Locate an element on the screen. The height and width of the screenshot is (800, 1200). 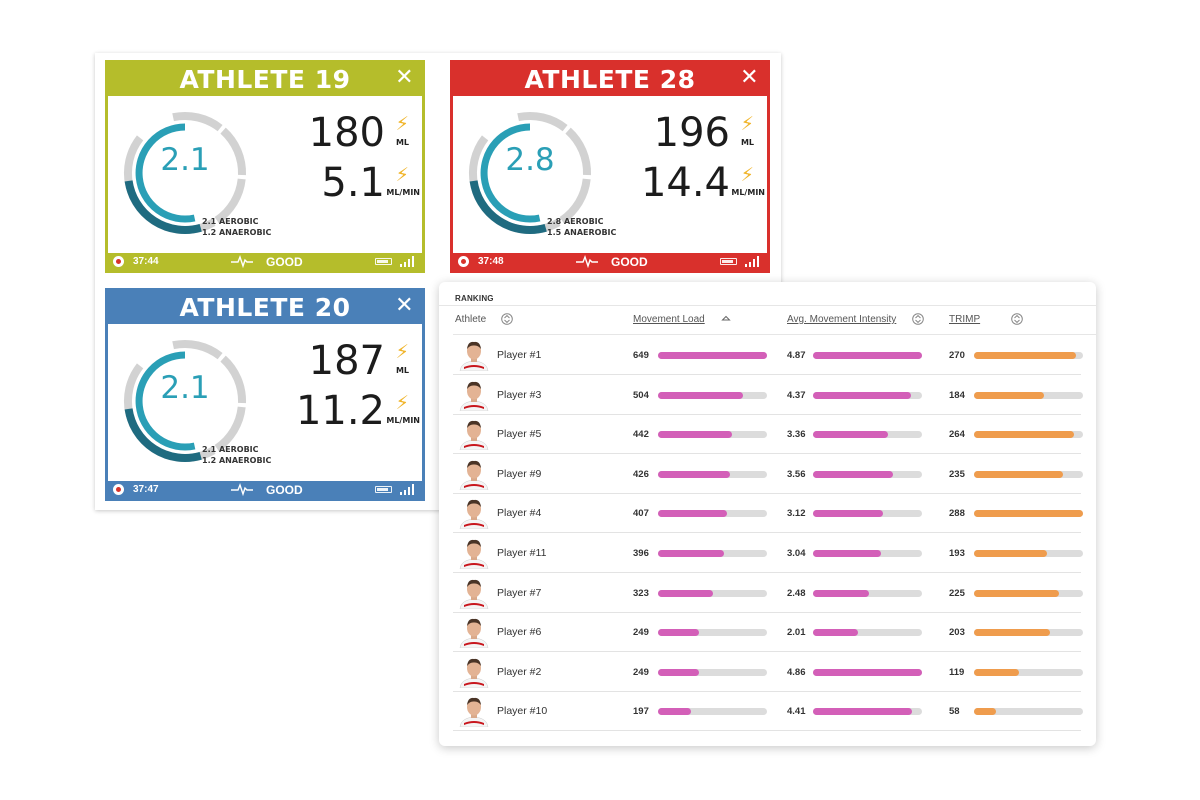
table-row: Player #1 649 4.87 270 is located at coordinates (768, 355).